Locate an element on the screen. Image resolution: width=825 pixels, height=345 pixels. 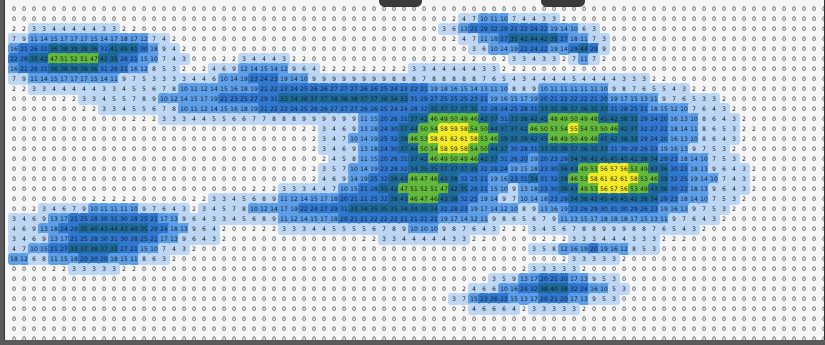
heatmap-value: 18 is located at coordinates (54, 229).